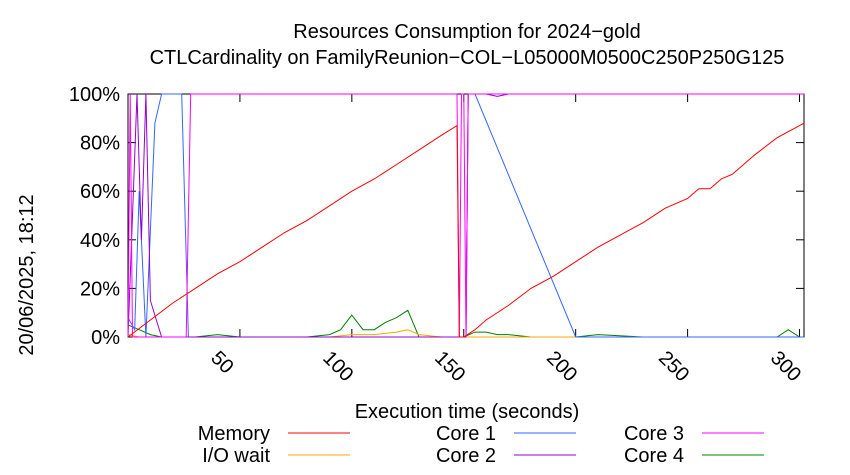  What do you see at coordinates (337, 366) in the screenshot?
I see `x-tick-label: 100` at bounding box center [337, 366].